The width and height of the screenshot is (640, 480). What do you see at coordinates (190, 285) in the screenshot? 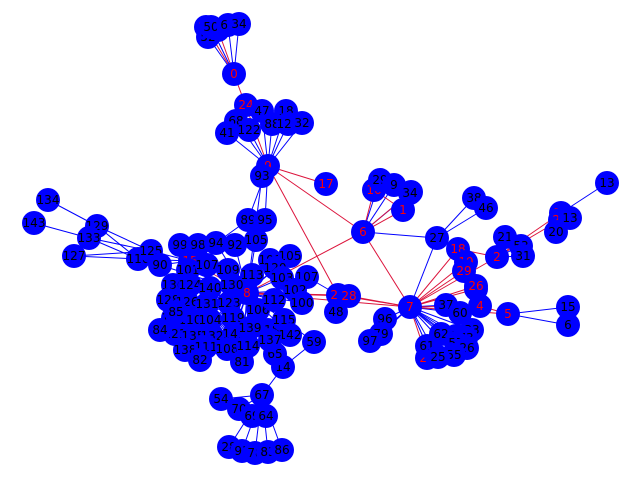
I see `node-label: 124` at bounding box center [190, 285].